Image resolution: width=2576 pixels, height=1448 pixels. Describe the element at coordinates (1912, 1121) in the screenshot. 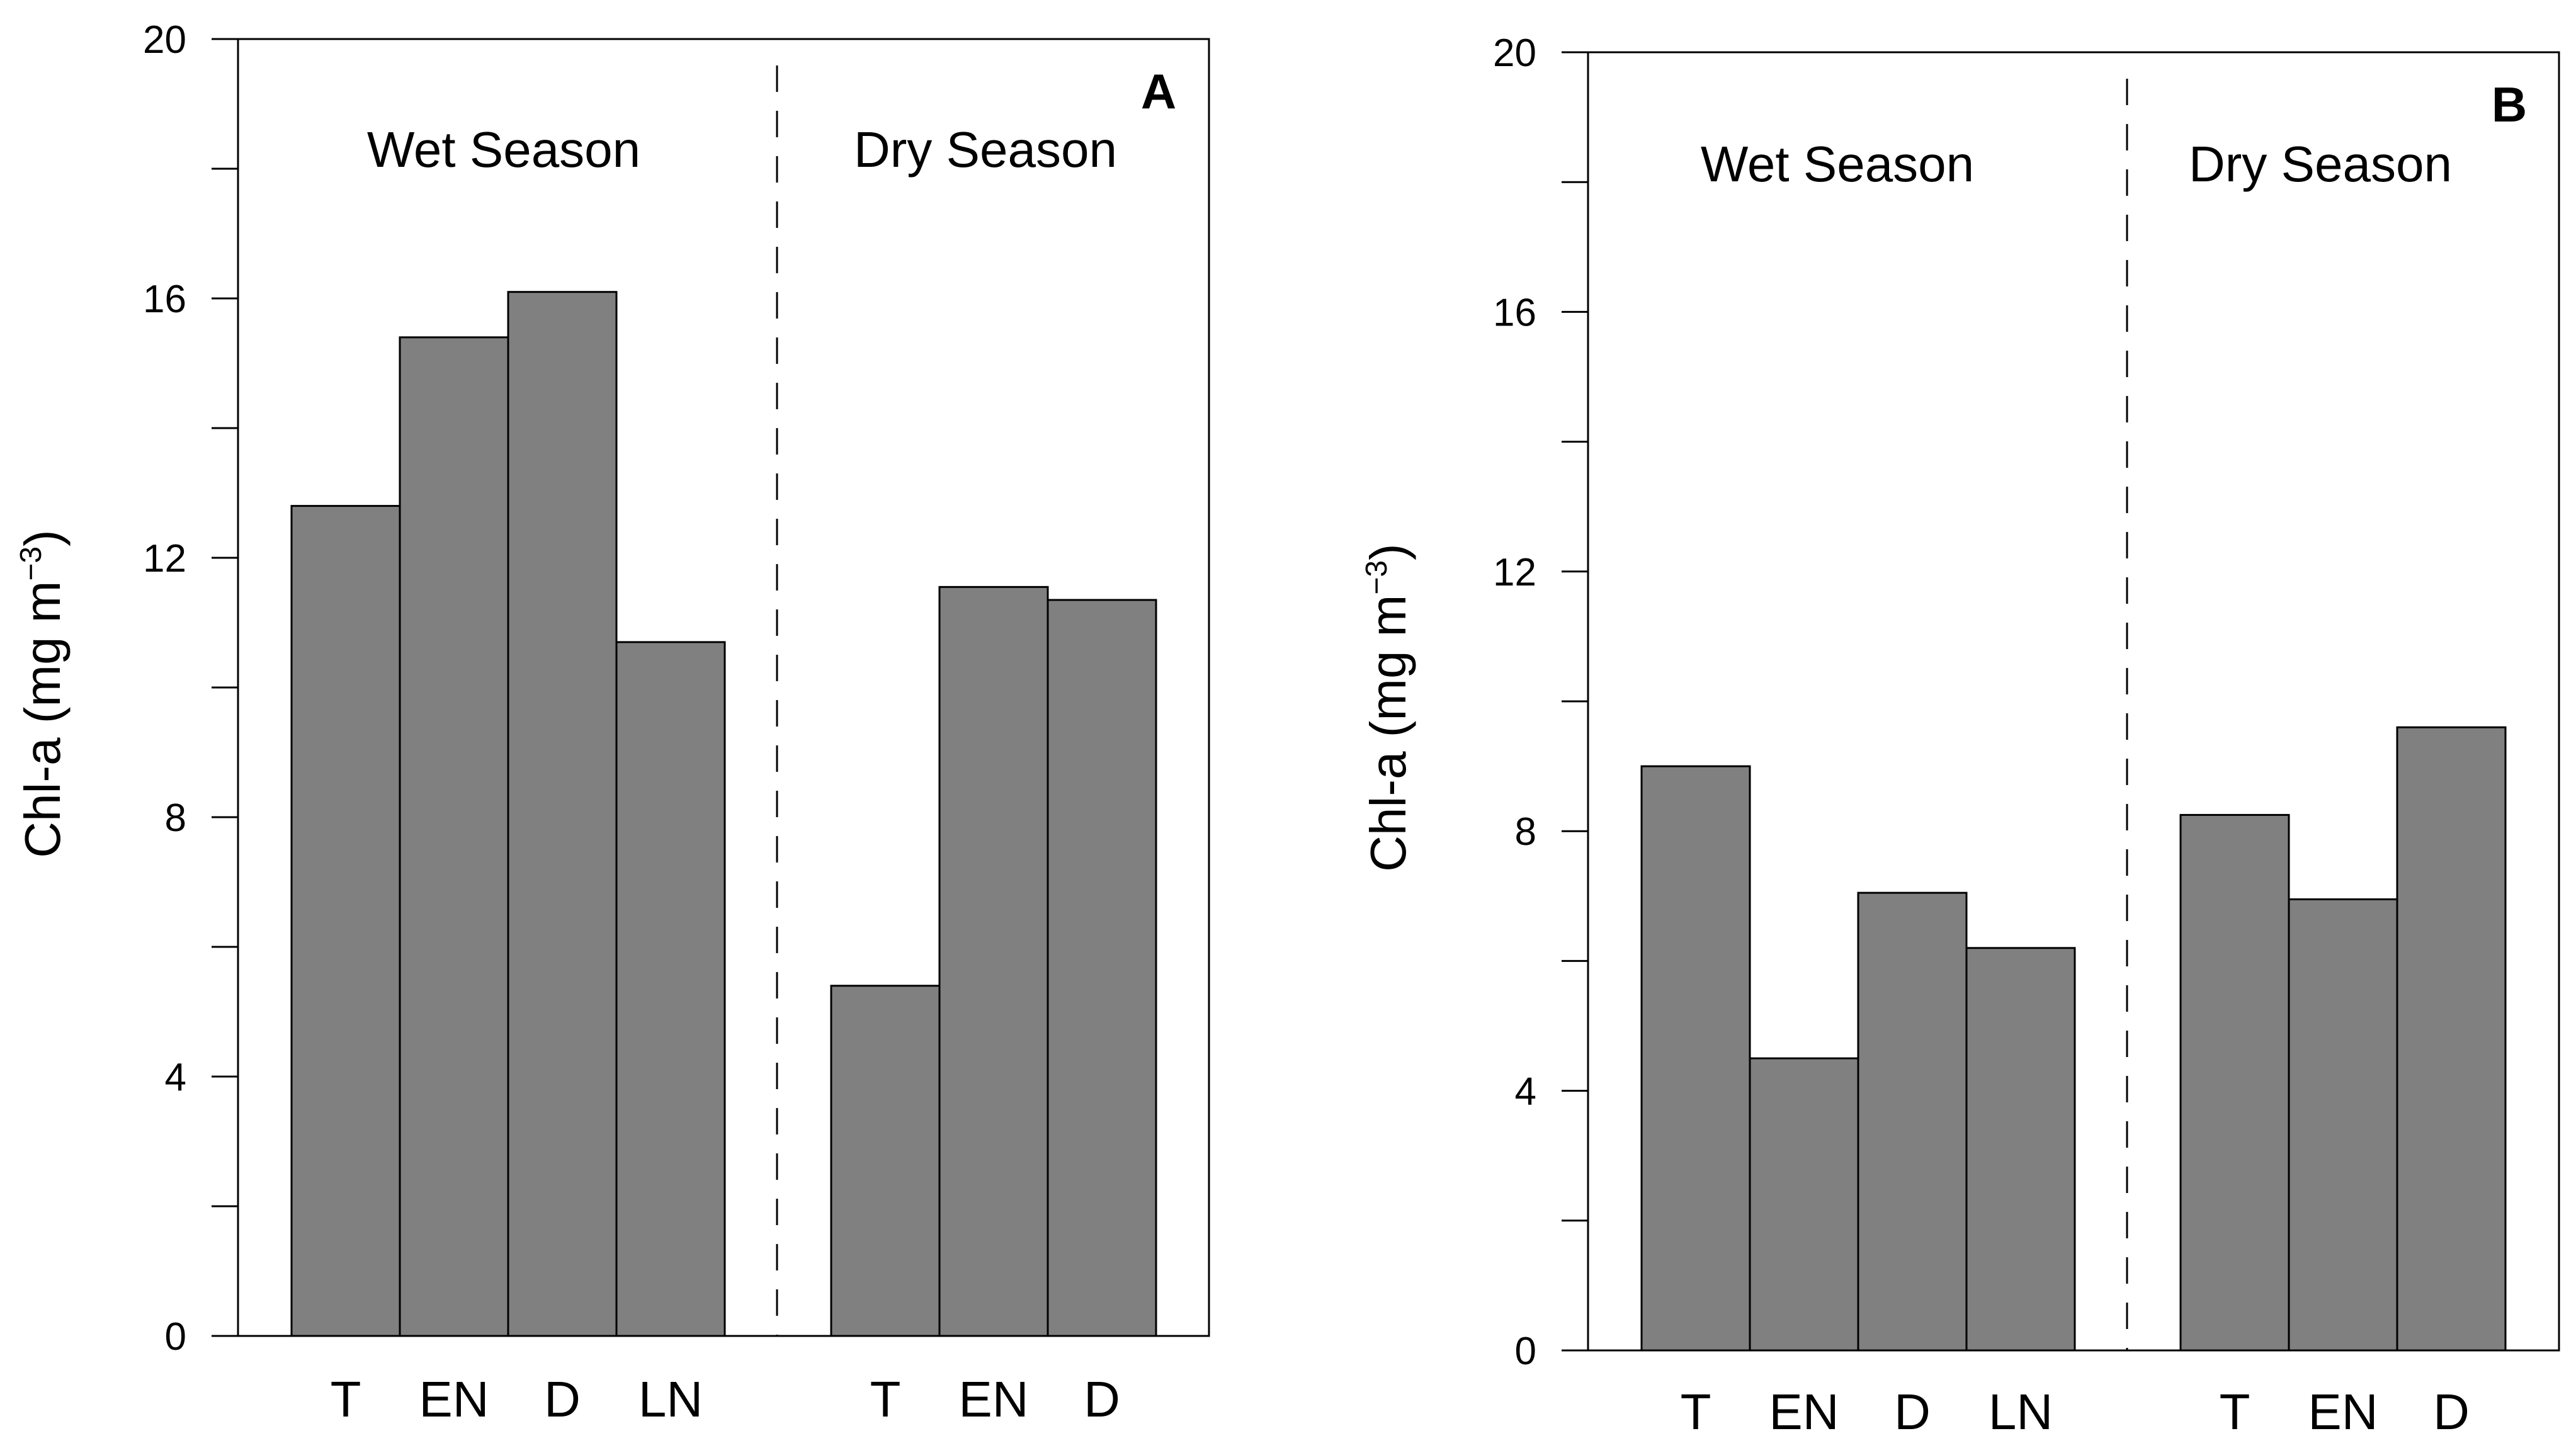

I see `bar-b-wet-d` at that location.